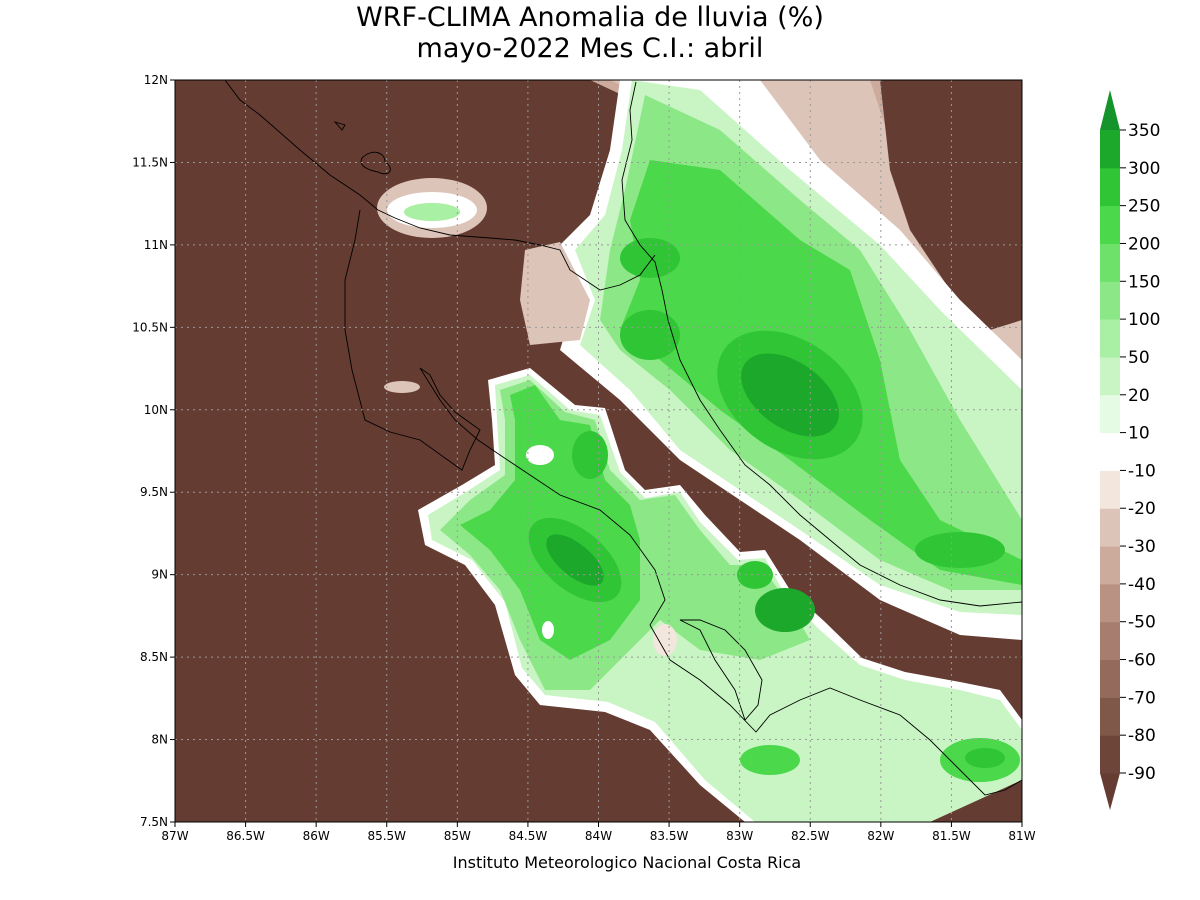 Image resolution: width=1200 pixels, height=900 pixels. What do you see at coordinates (1144, 244) in the screenshot?
I see `colorbar-label: 200` at bounding box center [1144, 244].